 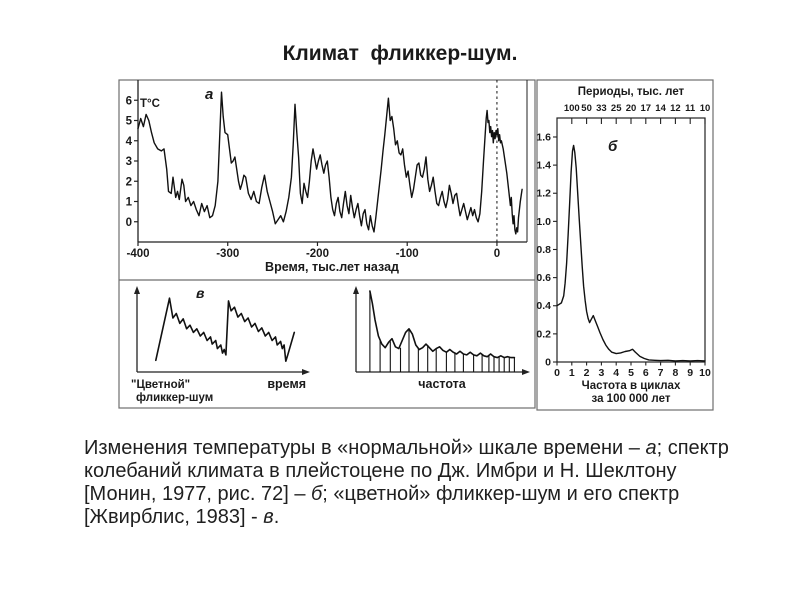 What do you see at coordinates (137, 254) in the screenshot?
I see `x-tick-label: -400` at bounding box center [137, 254].